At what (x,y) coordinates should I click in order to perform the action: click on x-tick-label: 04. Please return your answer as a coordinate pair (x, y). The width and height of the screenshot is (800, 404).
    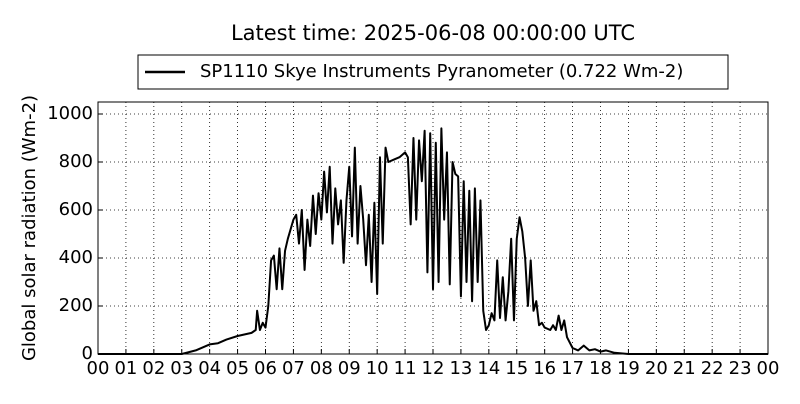
    Looking at the image, I should click on (209, 368).